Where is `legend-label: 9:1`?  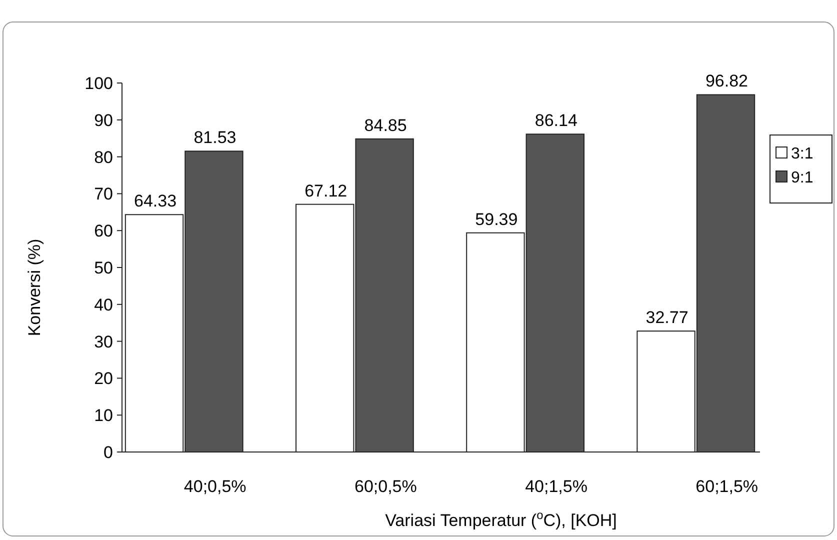
legend-label: 9:1 is located at coordinates (802, 178).